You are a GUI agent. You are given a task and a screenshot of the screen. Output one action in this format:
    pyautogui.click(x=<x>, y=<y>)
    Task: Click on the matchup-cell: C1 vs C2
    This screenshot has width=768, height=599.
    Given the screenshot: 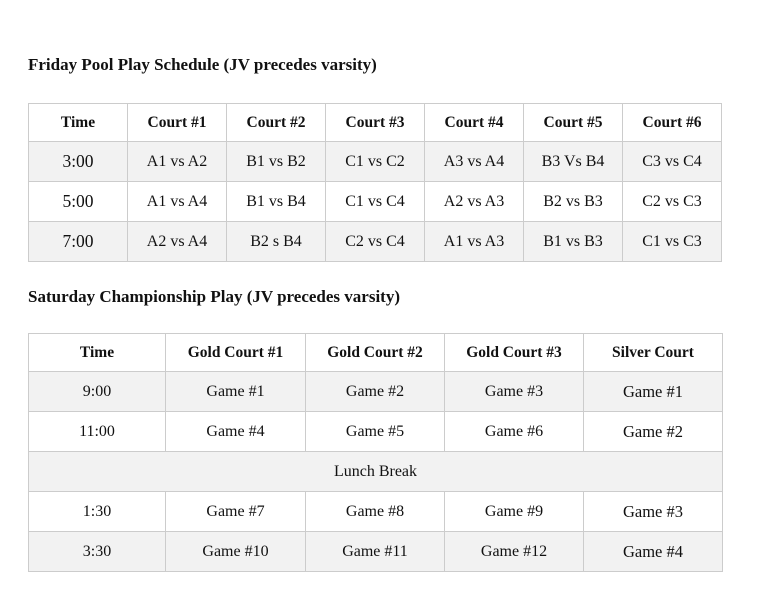 What is the action you would take?
    pyautogui.click(x=375, y=161)
    